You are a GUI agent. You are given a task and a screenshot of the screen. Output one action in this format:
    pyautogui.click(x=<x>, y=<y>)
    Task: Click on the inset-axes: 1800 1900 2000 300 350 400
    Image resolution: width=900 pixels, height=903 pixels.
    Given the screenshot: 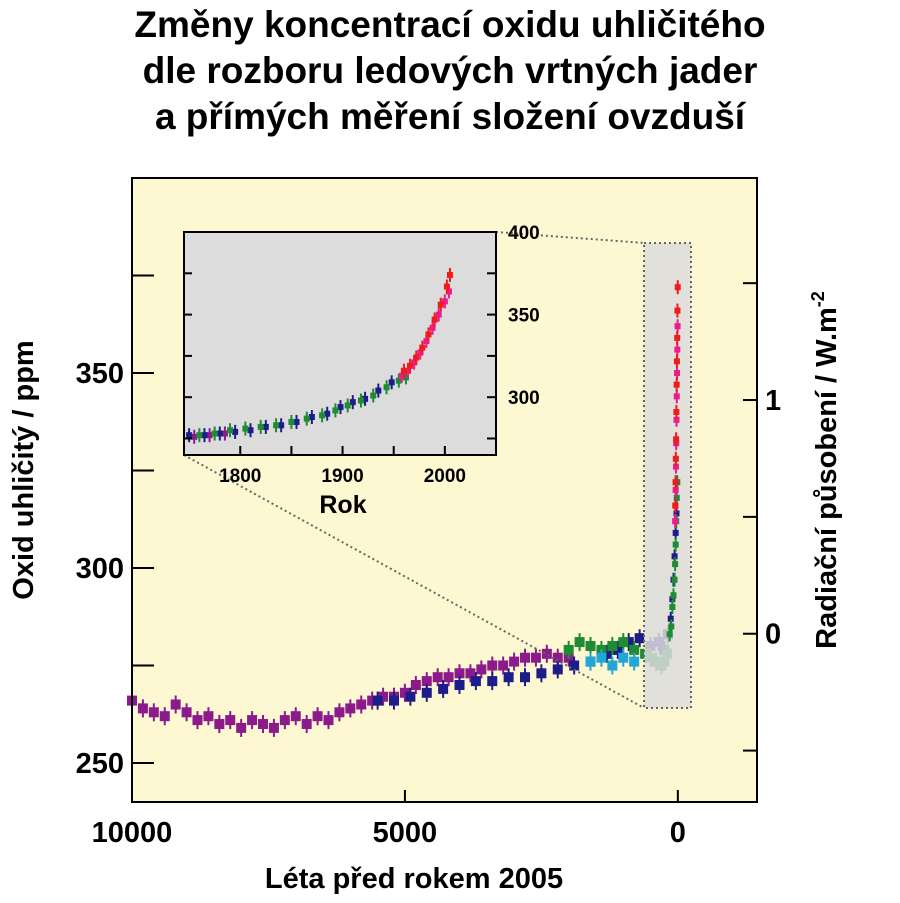 What is the action you would take?
    pyautogui.click(x=362, y=355)
    